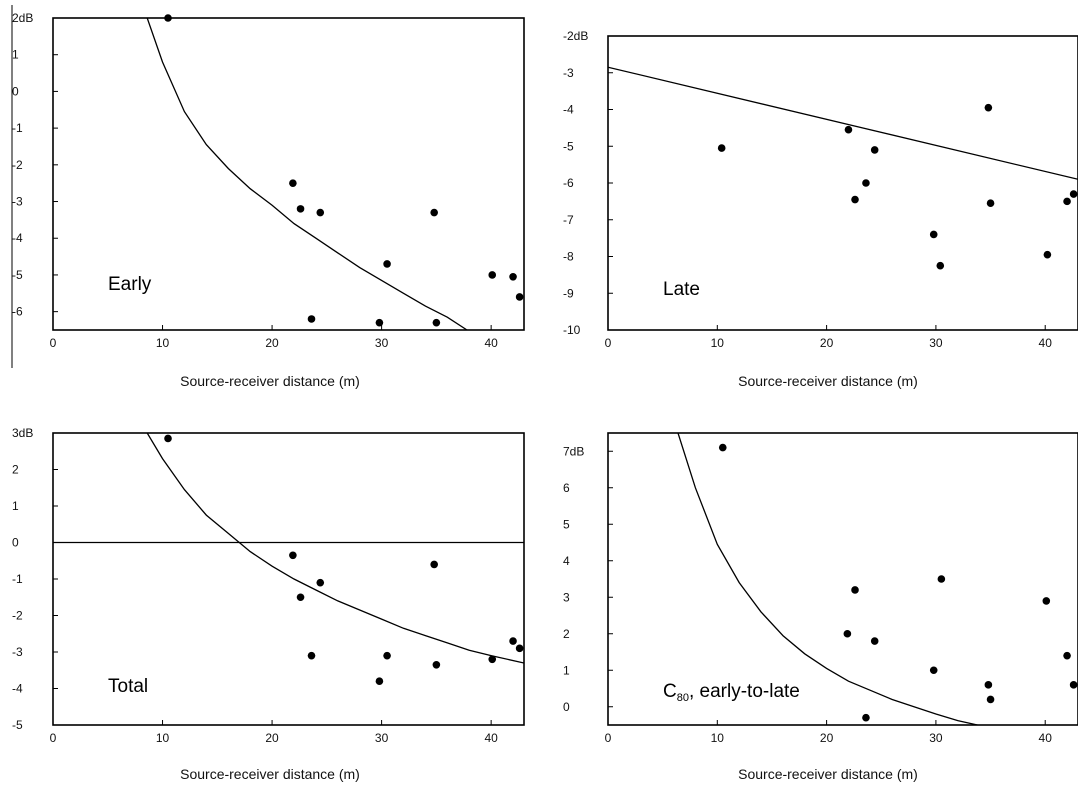 This screenshot has width=1078, height=787. Describe the element at coordinates (22, 18) in the screenshot. I see `y-tick-label: 2dB` at that location.